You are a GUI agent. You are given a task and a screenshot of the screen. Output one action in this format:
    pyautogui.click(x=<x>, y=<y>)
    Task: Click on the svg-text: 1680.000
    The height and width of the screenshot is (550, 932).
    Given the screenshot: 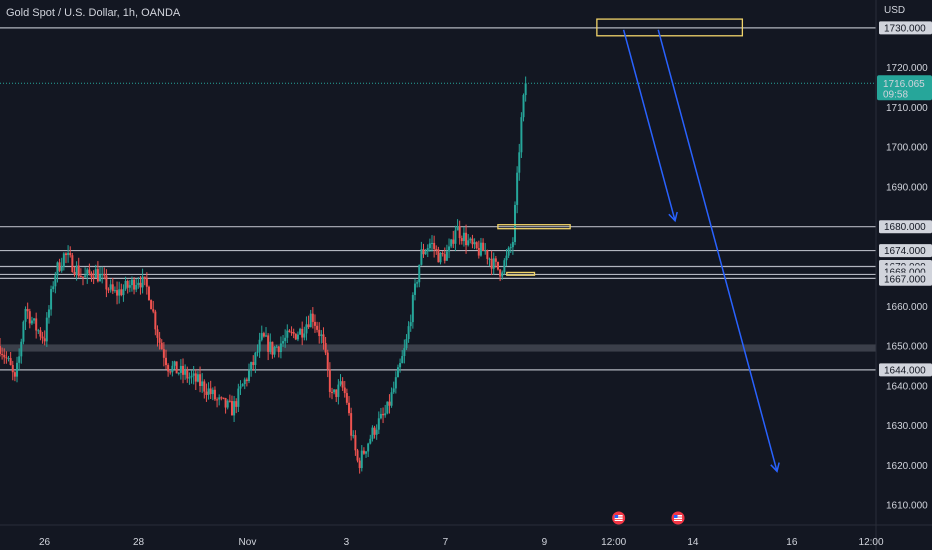 What is the action you would take?
    pyautogui.click(x=905, y=227)
    